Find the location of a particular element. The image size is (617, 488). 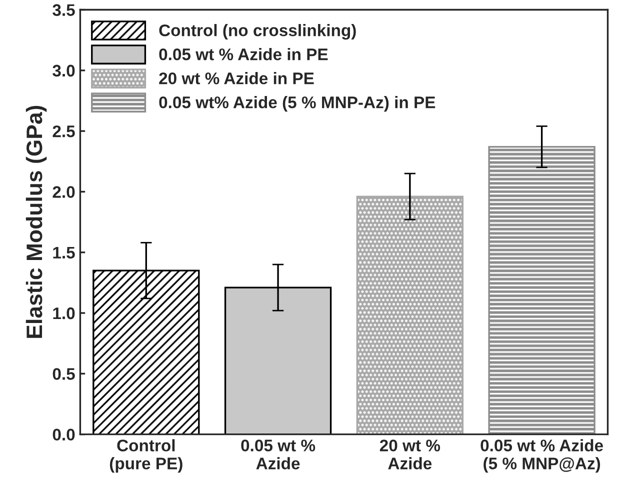

x-tick-label: 0.05 wt % Azide (5 % MNP@Az) is located at coordinates (541, 456).